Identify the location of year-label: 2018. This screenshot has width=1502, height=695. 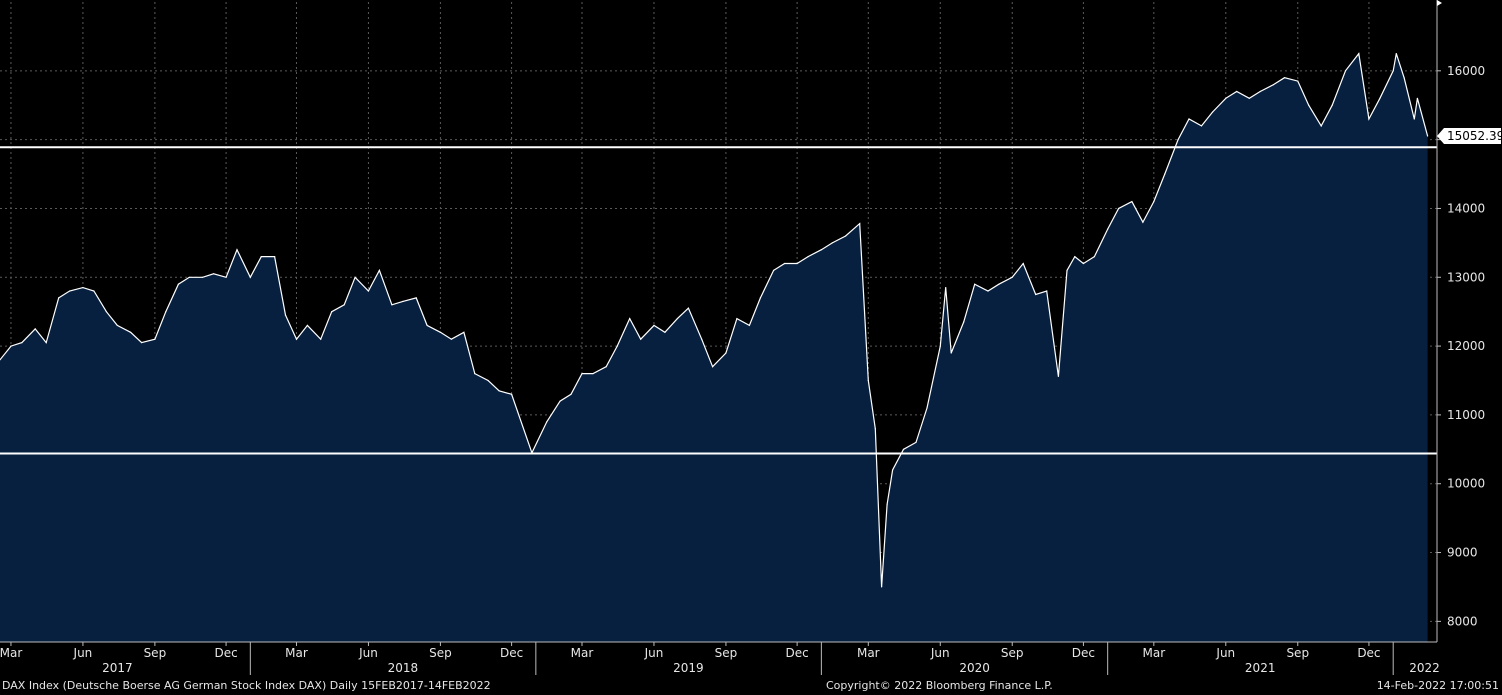
(403, 668).